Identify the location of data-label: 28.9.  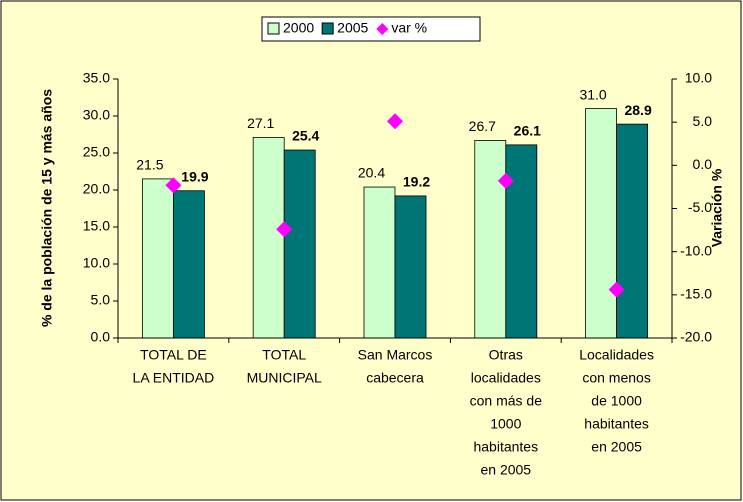
(637, 110).